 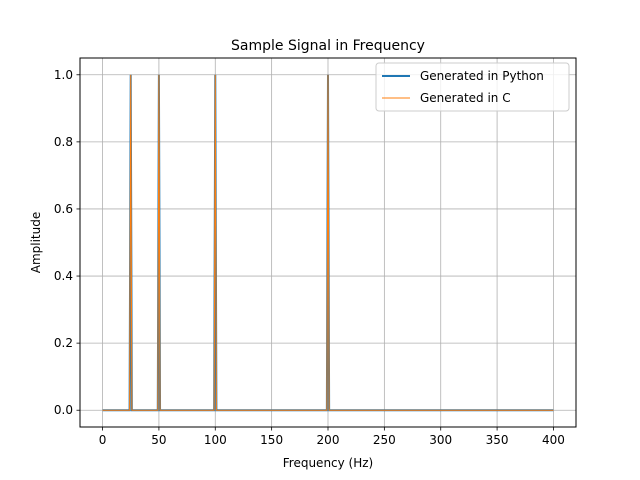 I want to click on x-tick-label: 100, so click(x=215, y=440).